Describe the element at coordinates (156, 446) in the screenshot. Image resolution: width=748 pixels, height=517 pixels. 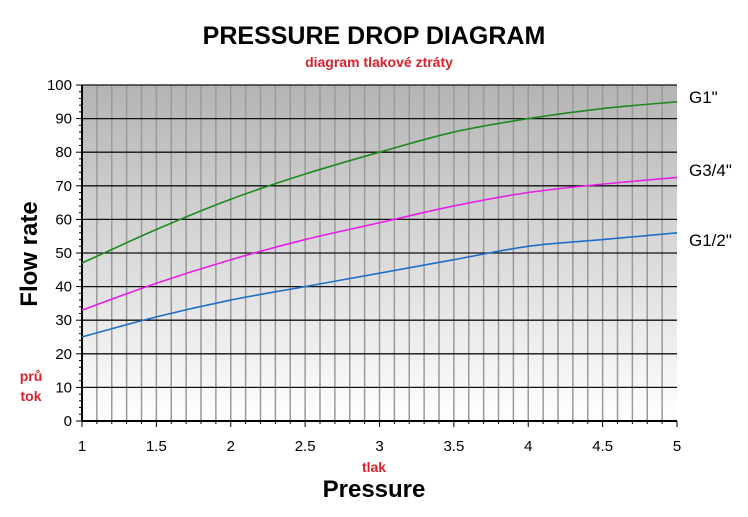
I see `x-tick-label: 1.5` at that location.